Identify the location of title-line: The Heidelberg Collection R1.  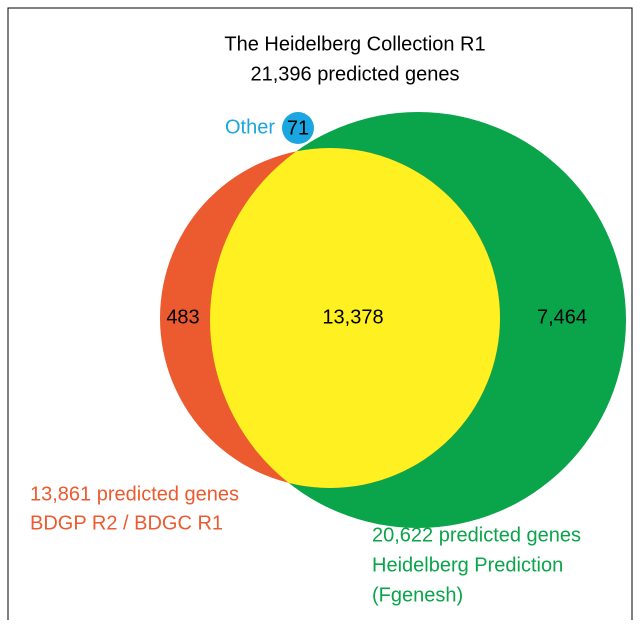
(354, 44).